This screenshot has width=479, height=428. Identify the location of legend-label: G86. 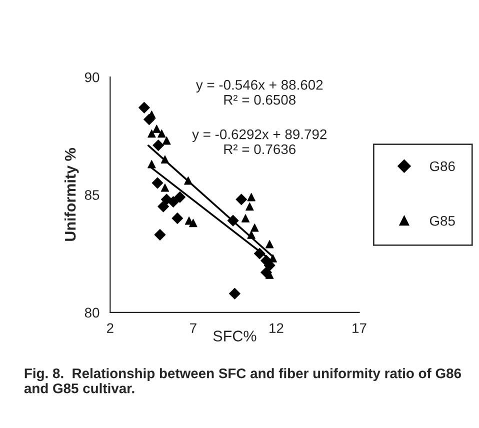
(442, 166).